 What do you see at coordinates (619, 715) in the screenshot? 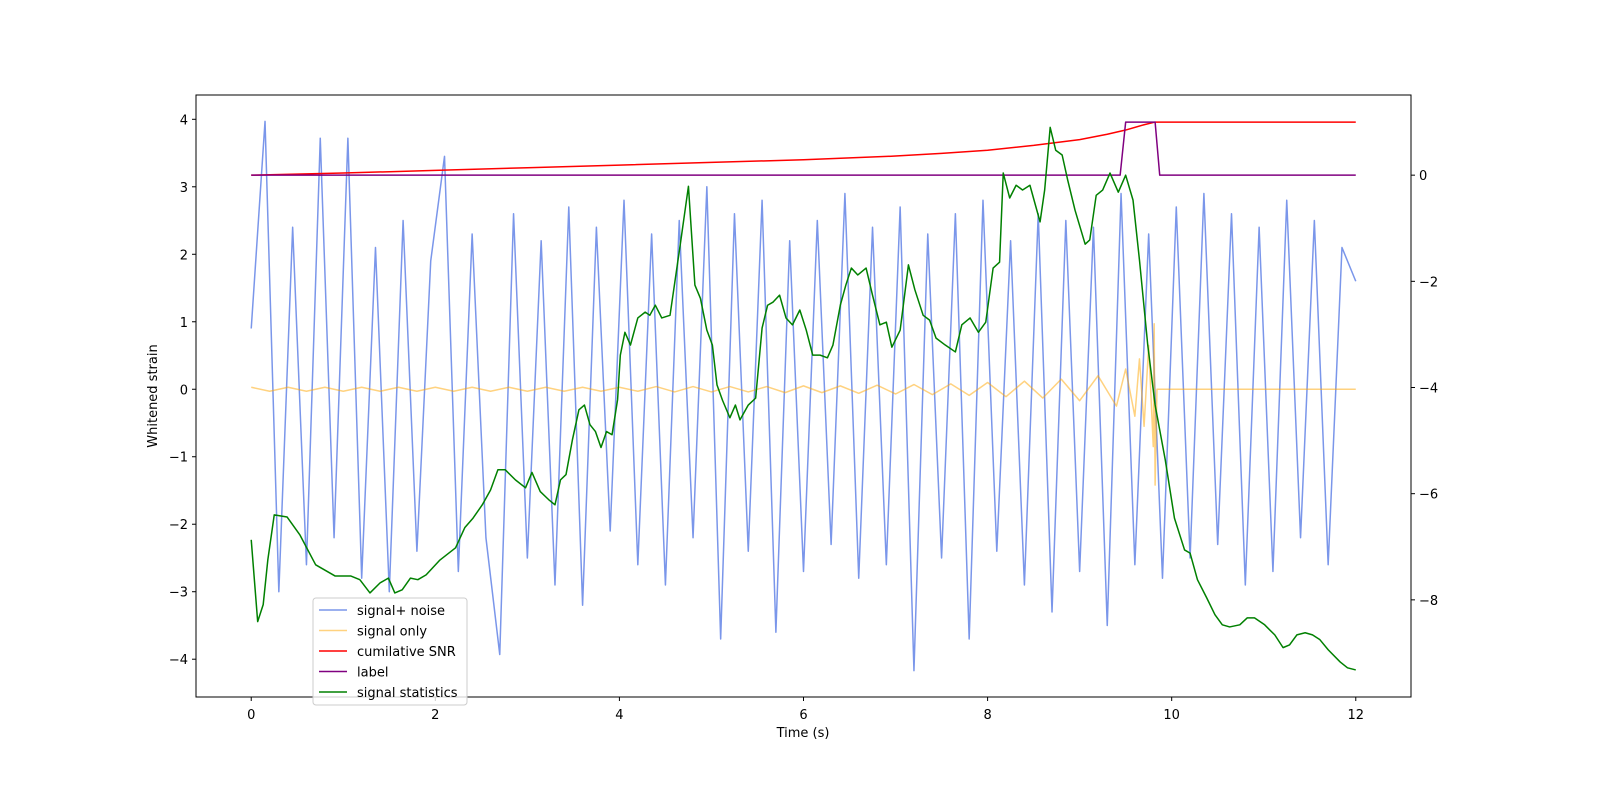
I see `x-tick-label: 4` at bounding box center [619, 715].